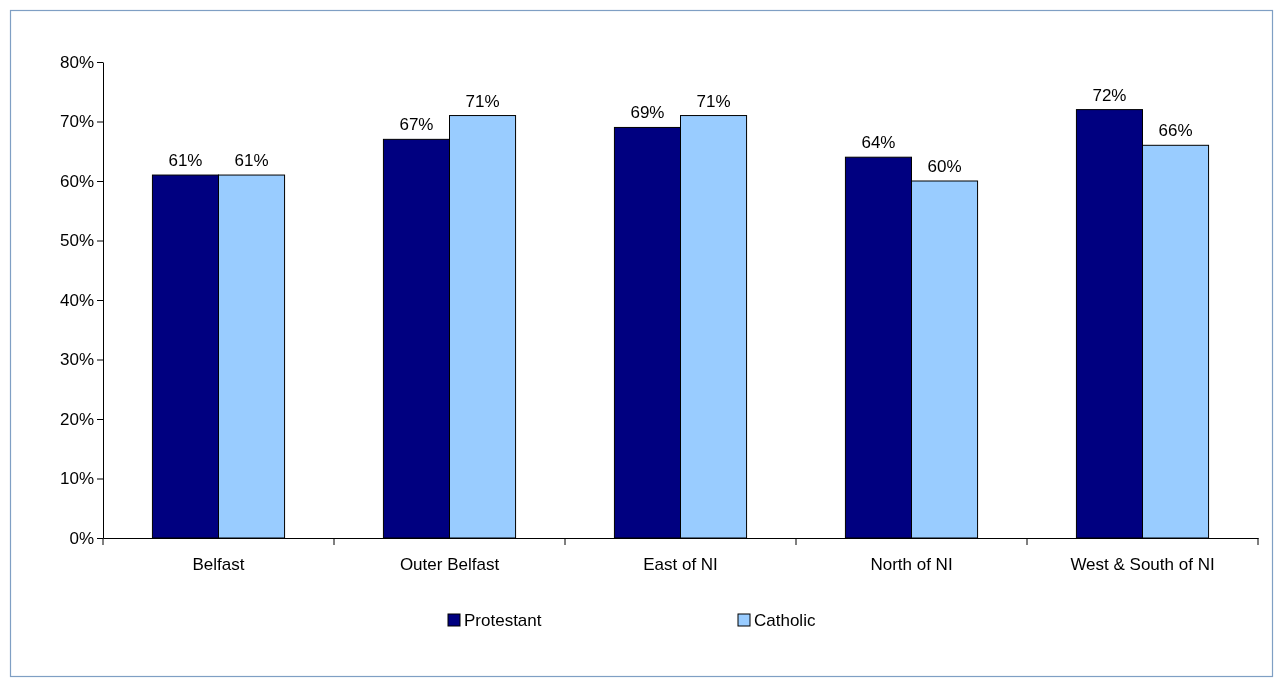 Image resolution: width=1283 pixels, height=687 pixels. What do you see at coordinates (680, 565) in the screenshot?
I see `x-tick-label: East of NI` at bounding box center [680, 565].